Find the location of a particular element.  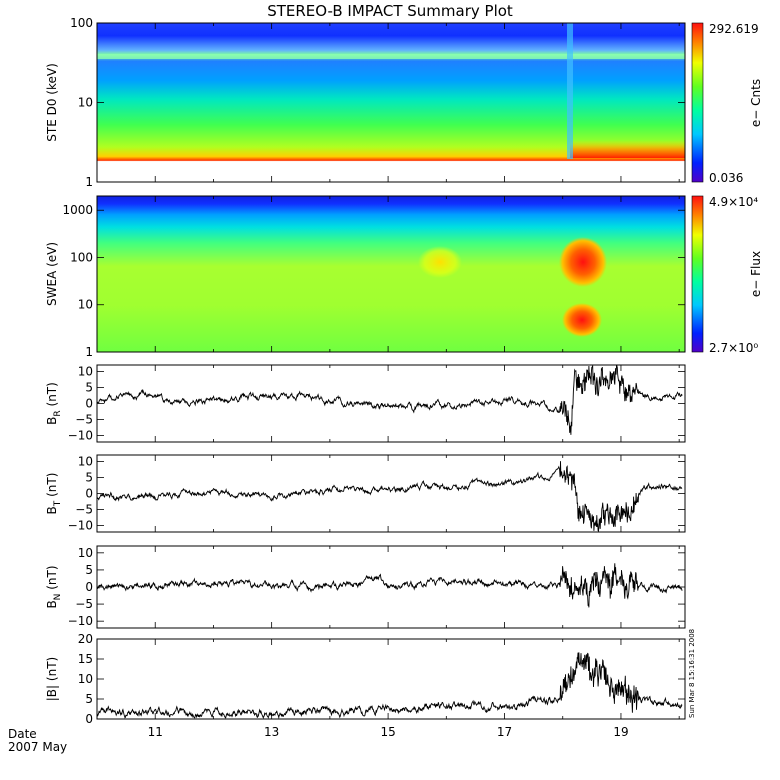

x-tick-label: 13 is located at coordinates (271, 732).